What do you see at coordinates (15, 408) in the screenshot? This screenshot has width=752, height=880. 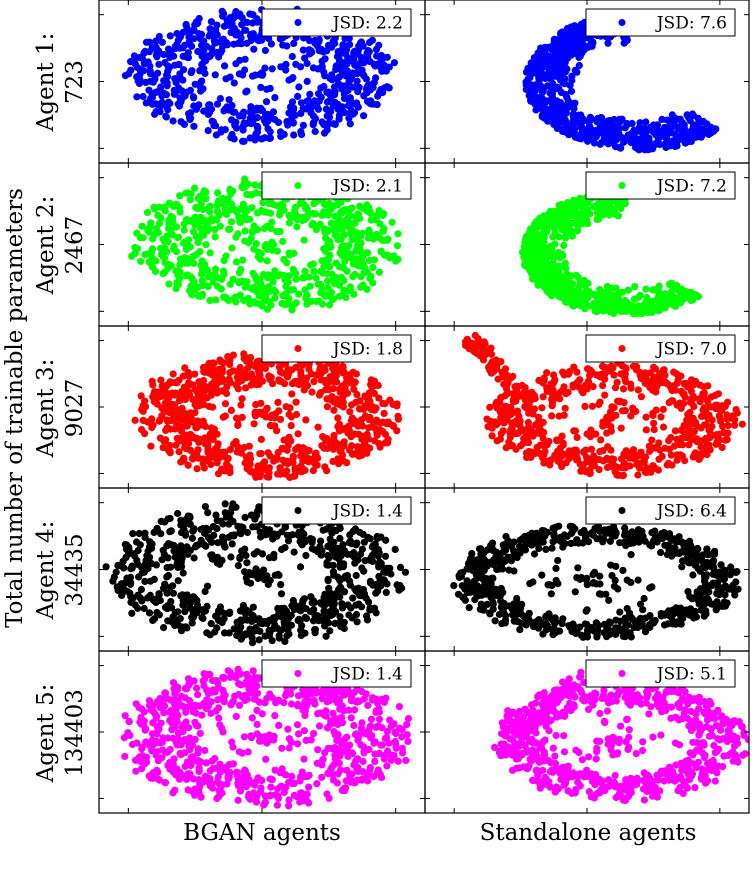 I see `y-axis-title: Total number of trainable parameters` at bounding box center [15, 408].